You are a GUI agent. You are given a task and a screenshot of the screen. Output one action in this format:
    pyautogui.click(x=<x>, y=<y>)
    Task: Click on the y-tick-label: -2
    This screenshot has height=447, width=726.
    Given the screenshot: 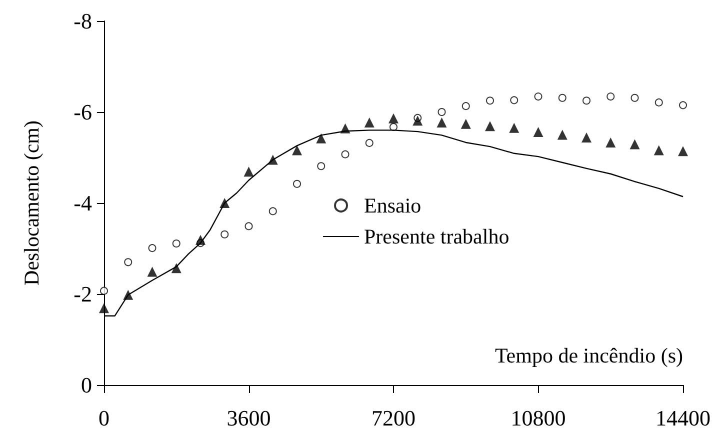 What is the action you would take?
    pyautogui.click(x=83, y=294)
    